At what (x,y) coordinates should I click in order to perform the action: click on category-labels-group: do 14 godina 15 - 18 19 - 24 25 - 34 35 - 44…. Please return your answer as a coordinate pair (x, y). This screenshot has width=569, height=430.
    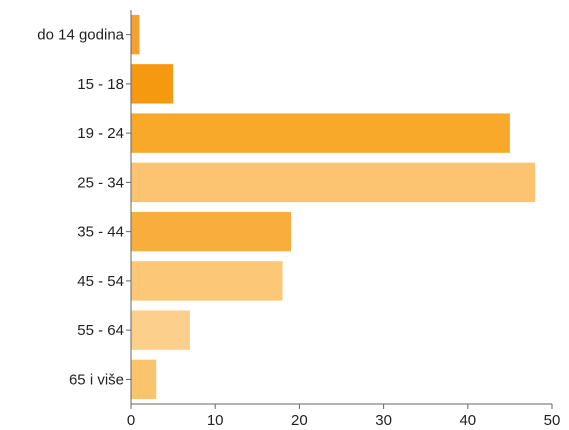
    Looking at the image, I should click on (80, 208).